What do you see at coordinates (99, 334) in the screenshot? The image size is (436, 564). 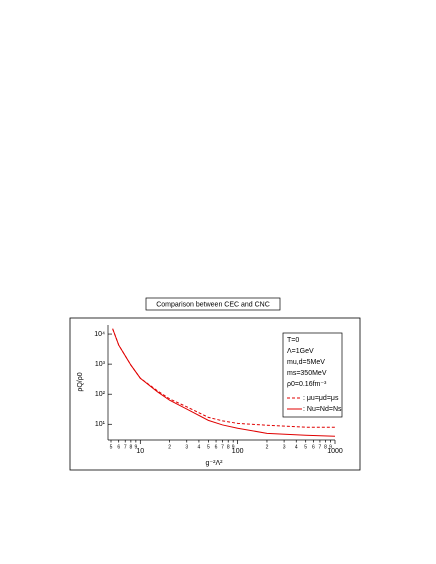 I see `y-tick-label: 10⁴` at bounding box center [99, 334].